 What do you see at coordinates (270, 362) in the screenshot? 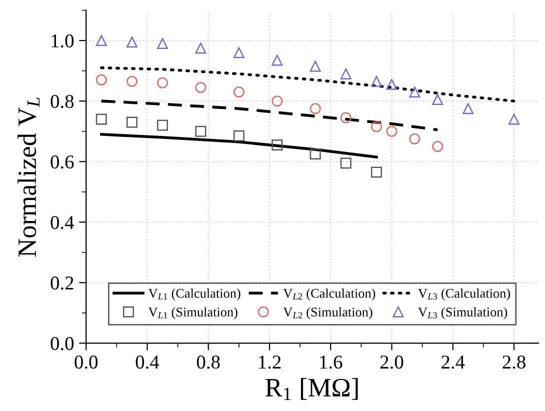
I see `x-tick-label: 1.2` at bounding box center [270, 362].